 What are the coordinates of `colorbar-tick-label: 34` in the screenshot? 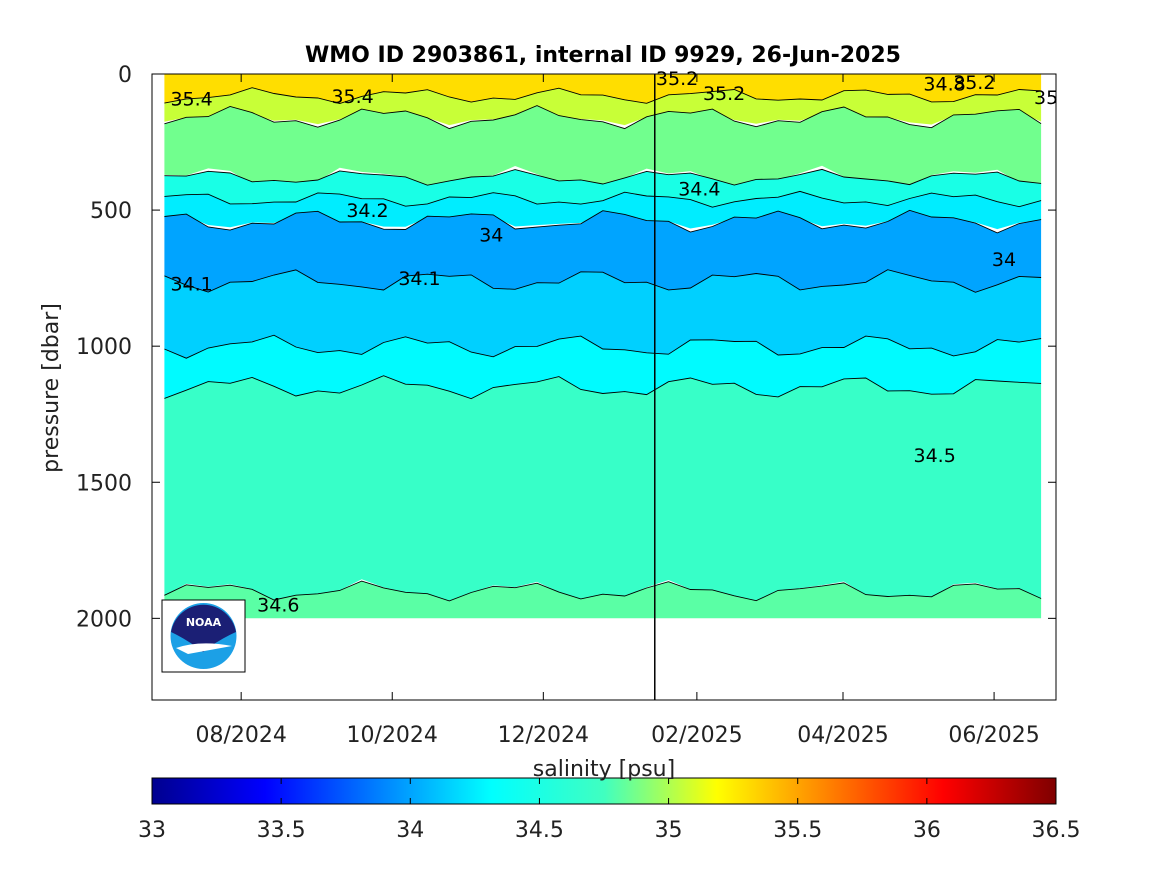 It's located at (410, 830).